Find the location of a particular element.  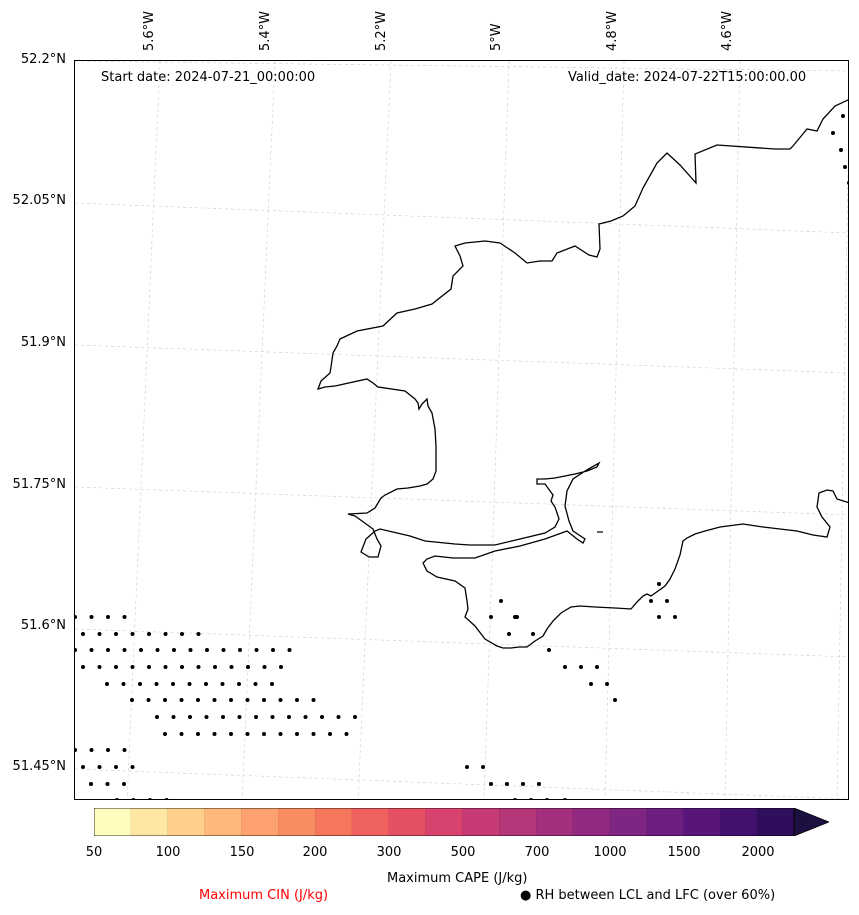

lon-label-5w: 5°W is located at coordinates (496, 37).